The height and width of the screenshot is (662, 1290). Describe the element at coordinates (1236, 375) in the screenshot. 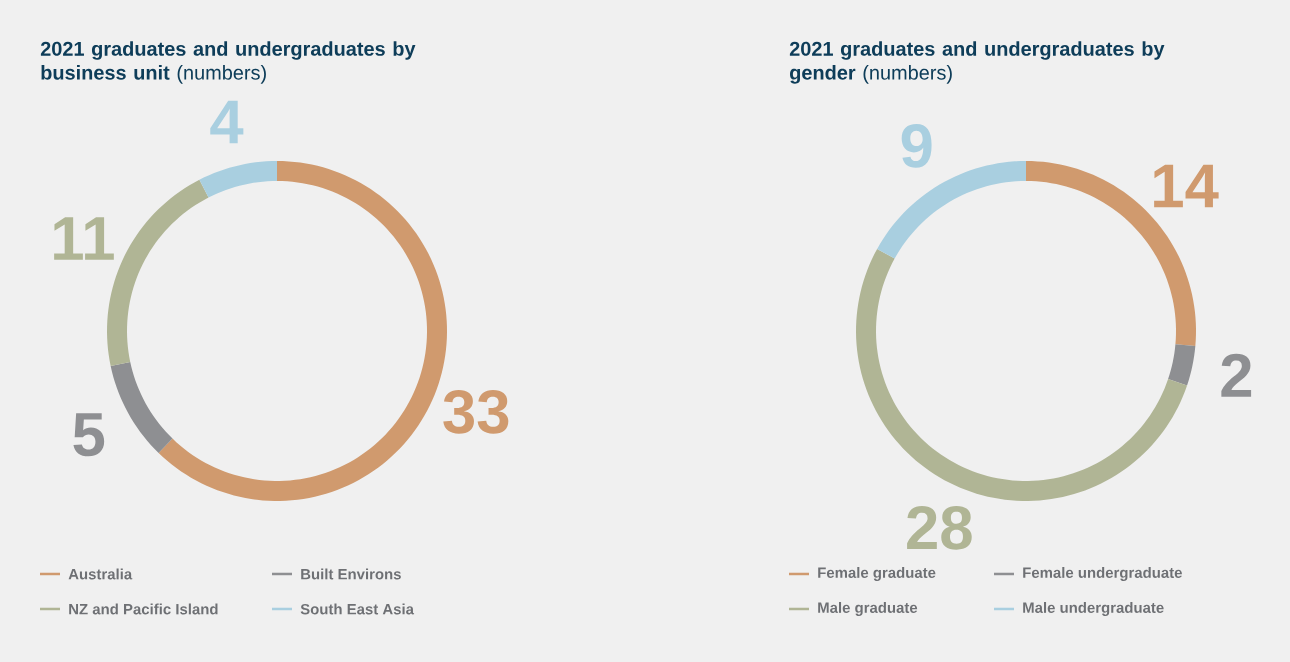

I see `data-label: 2` at that location.